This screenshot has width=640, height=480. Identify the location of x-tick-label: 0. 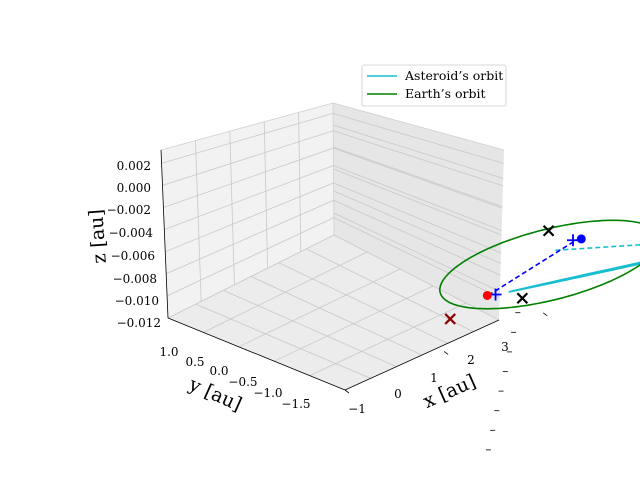
(398, 394).